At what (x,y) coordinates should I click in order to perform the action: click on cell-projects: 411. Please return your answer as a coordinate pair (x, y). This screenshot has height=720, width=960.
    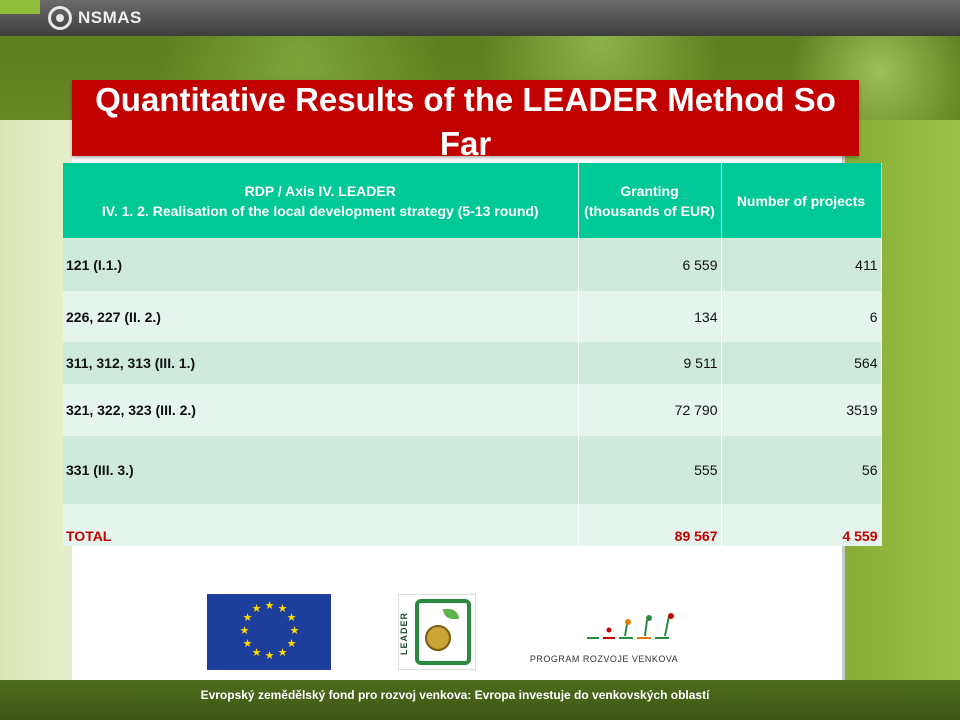
    Looking at the image, I should click on (801, 264).